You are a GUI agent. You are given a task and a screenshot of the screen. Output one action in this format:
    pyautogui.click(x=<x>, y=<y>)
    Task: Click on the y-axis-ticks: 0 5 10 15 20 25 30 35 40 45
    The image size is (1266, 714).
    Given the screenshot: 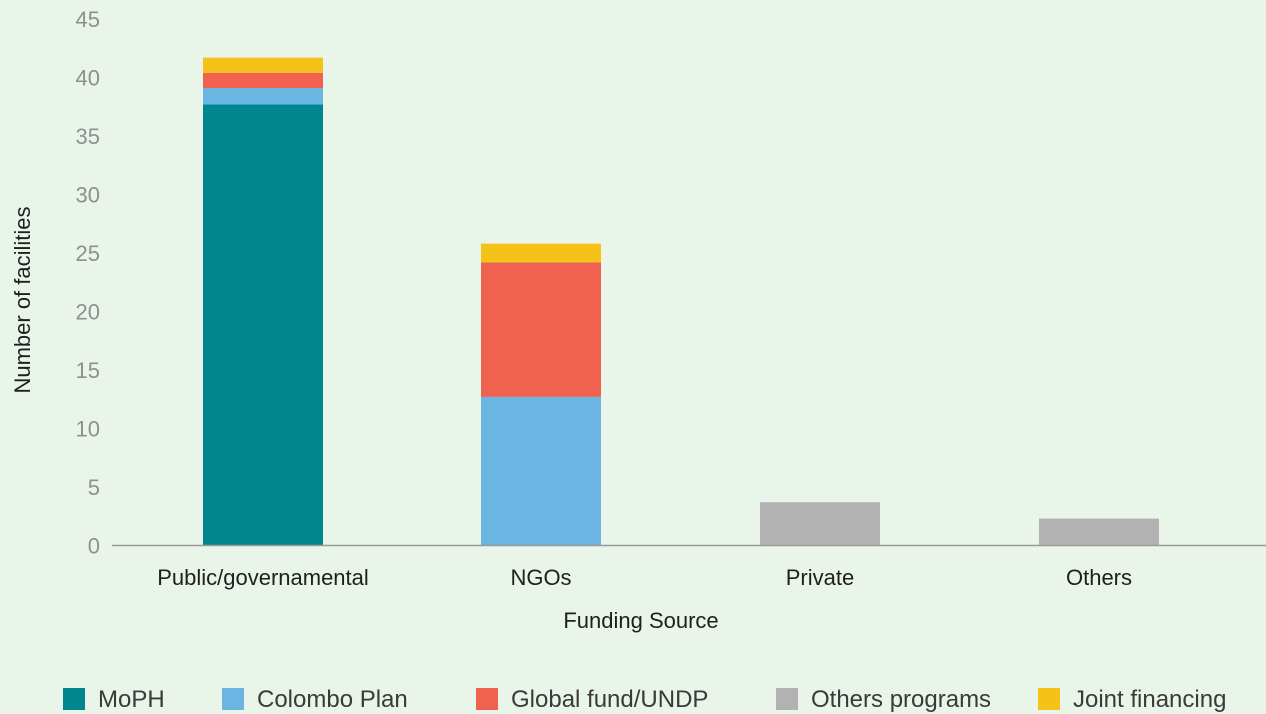 What is the action you would take?
    pyautogui.click(x=88, y=283)
    